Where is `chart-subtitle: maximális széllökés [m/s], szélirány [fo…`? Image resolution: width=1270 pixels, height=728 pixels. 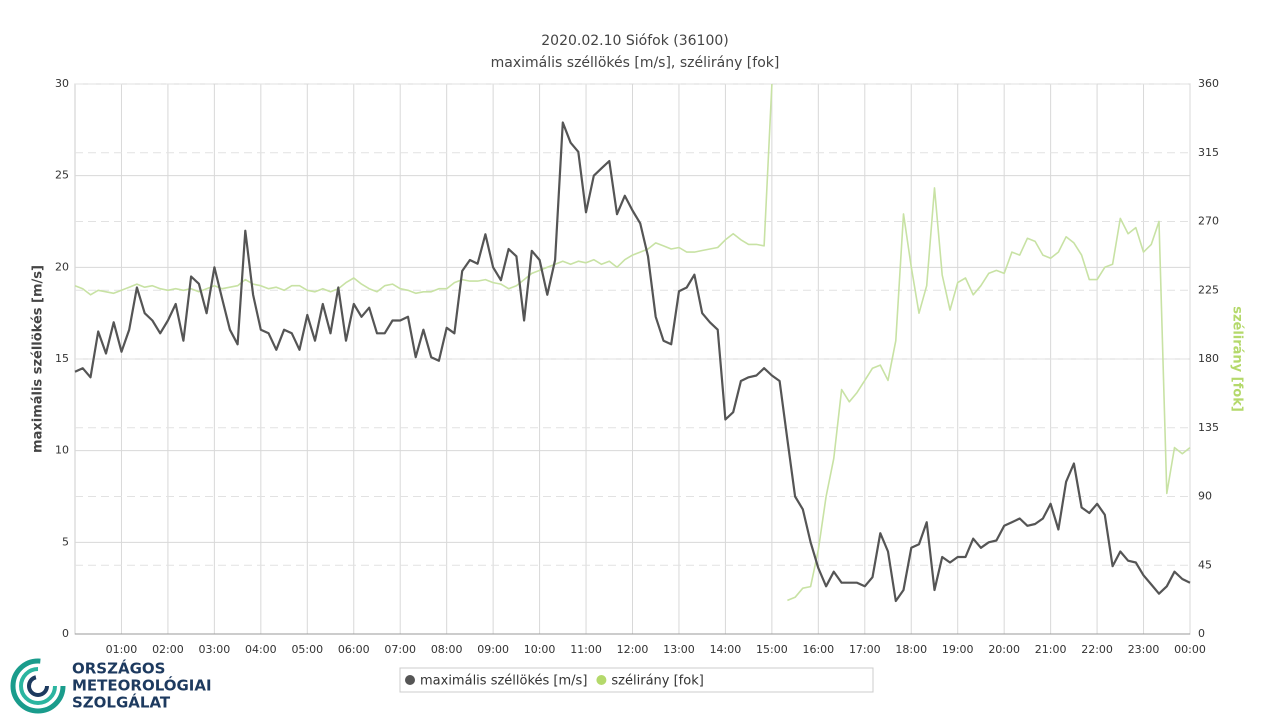
chart-subtitle: maximális széllökés [m/s], szélirány [fo… is located at coordinates (635, 63).